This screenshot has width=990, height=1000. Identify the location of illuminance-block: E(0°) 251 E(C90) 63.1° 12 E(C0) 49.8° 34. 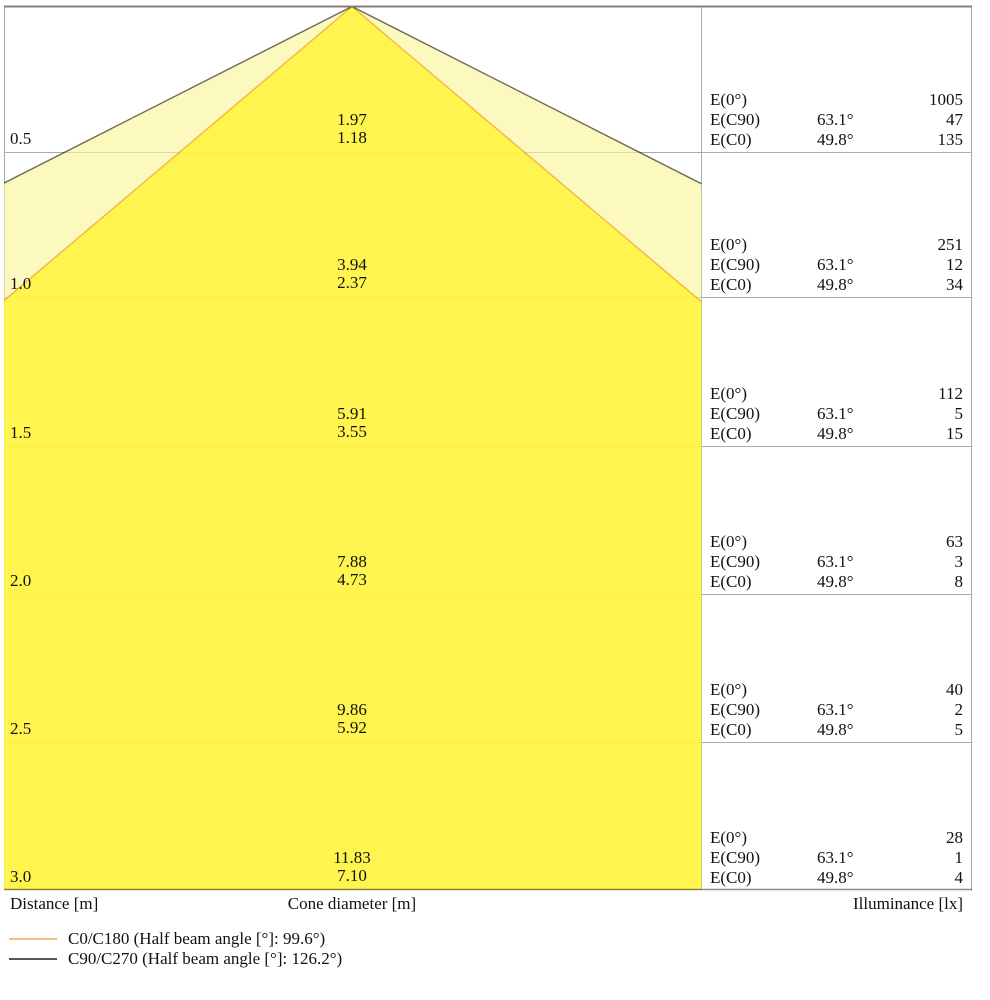
(836, 265).